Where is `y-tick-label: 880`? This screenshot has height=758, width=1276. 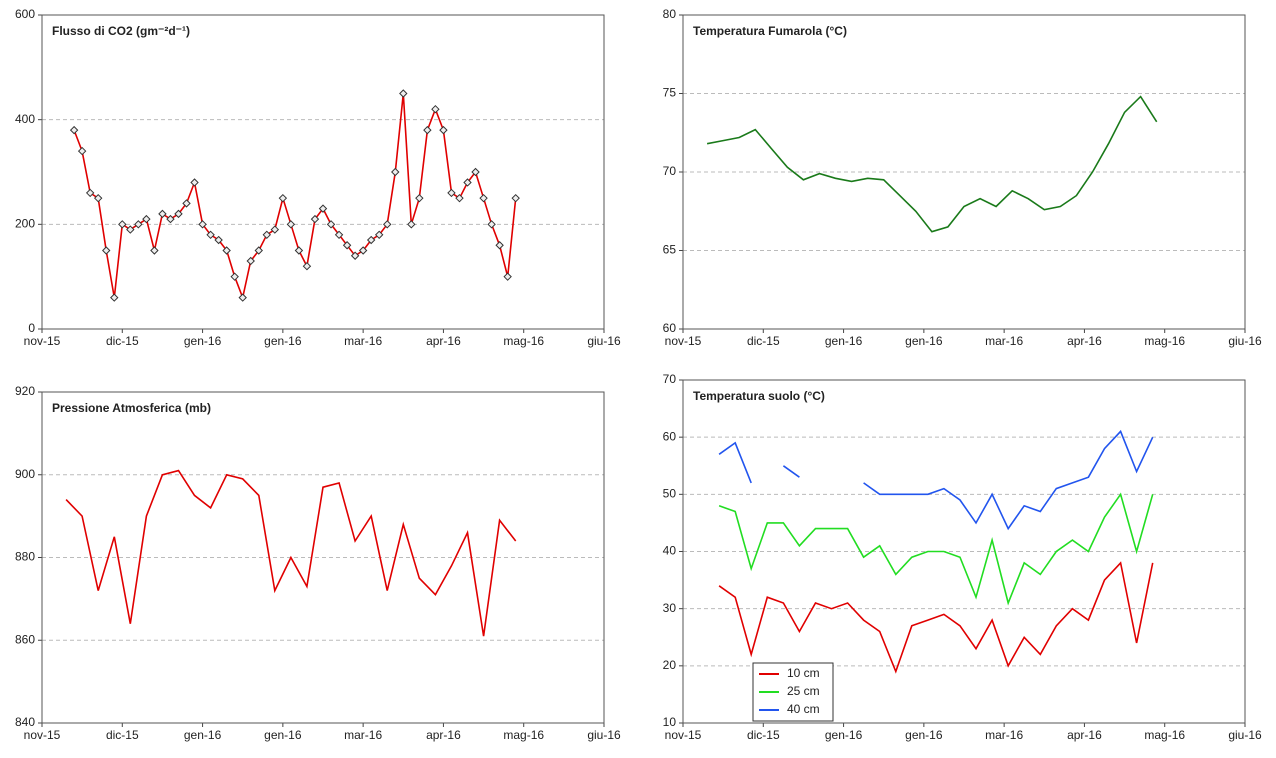
y-tick-label: 880 is located at coordinates (25, 557).